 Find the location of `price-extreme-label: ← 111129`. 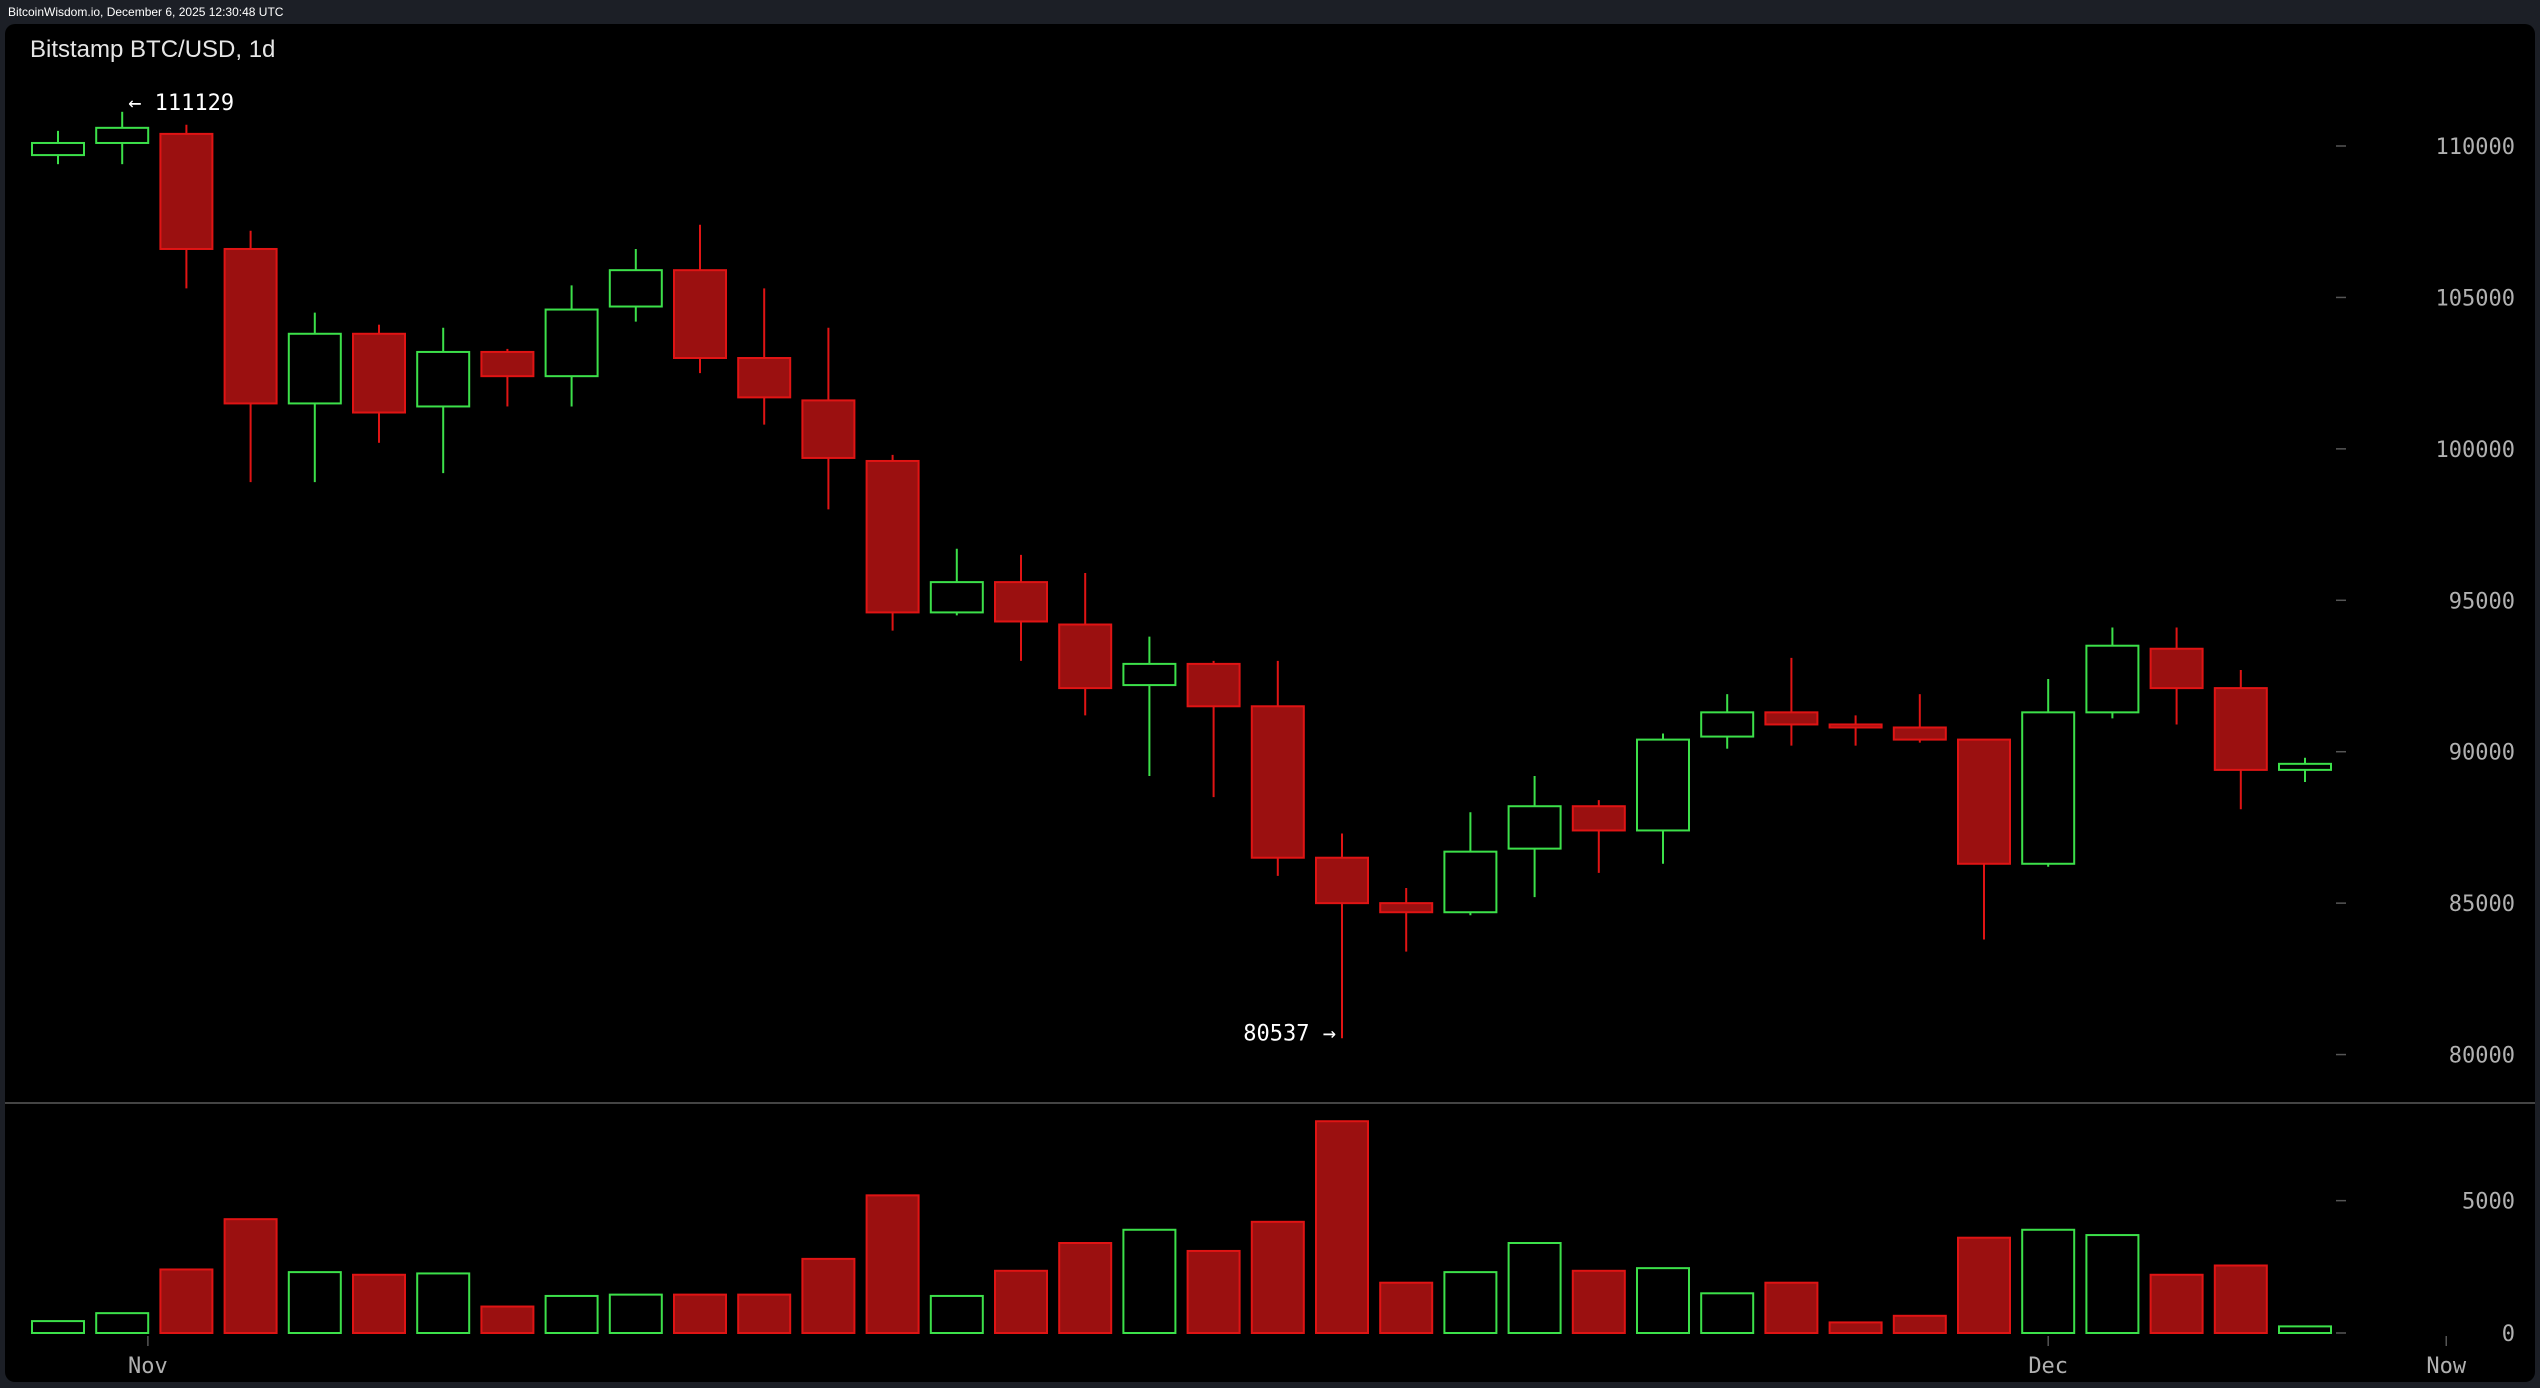

price-extreme-label: ← 111129 is located at coordinates (181, 103).